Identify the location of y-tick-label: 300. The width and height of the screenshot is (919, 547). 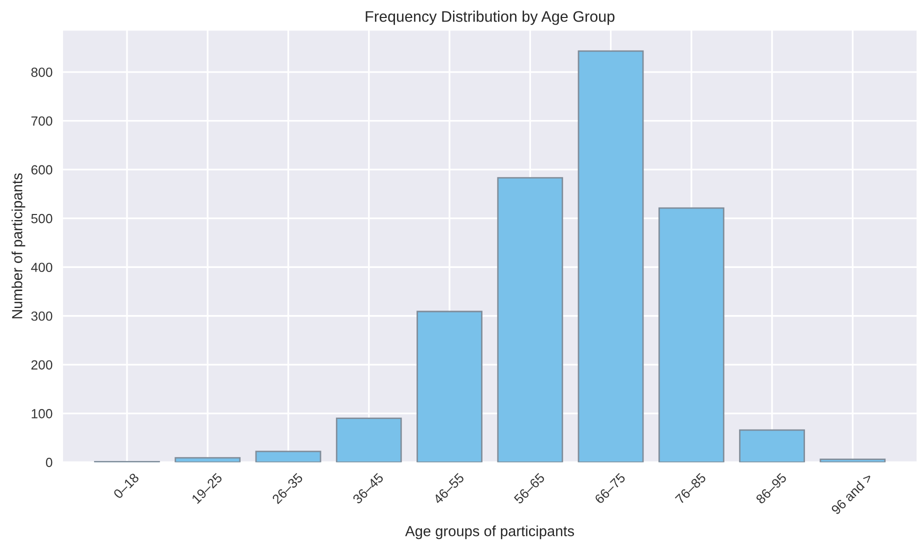
(41, 316).